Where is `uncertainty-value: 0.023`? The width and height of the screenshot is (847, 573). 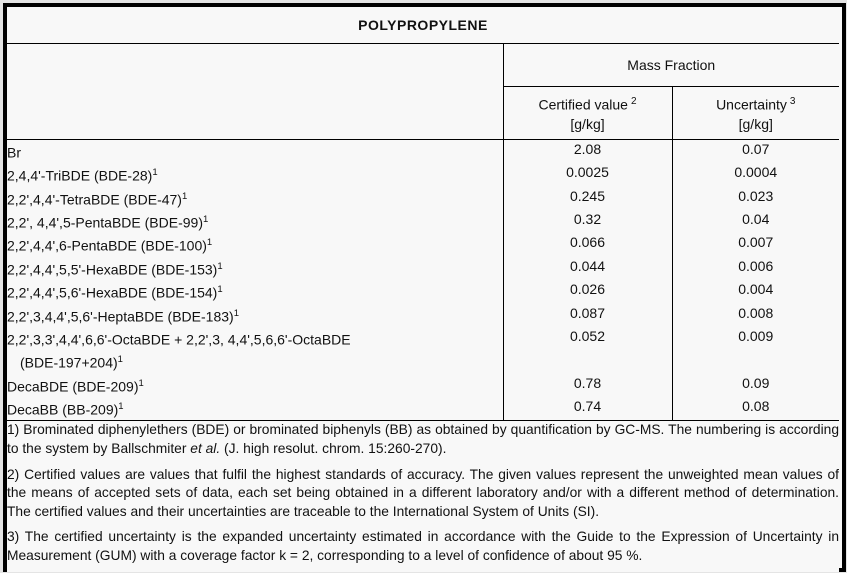 uncertainty-value: 0.023 is located at coordinates (755, 198).